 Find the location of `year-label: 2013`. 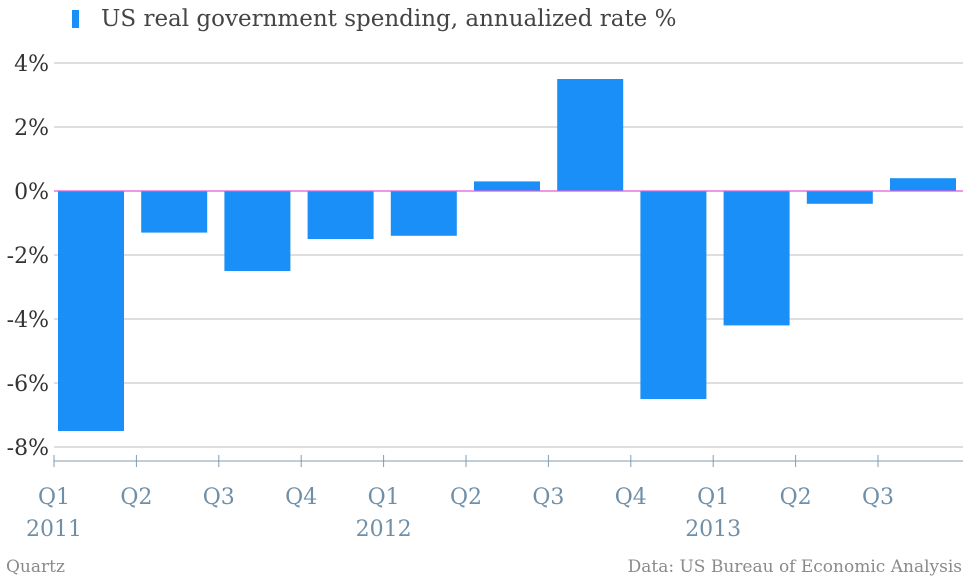

year-label: 2013 is located at coordinates (713, 529).